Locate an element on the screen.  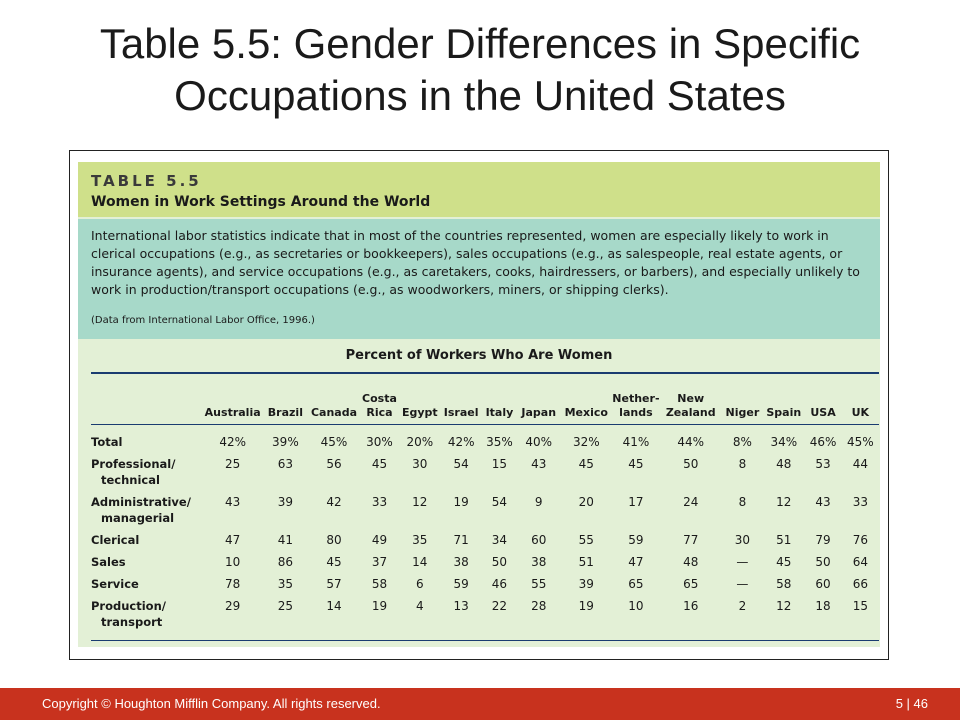
column-header-line-2: Australia is located at coordinates (232, 412).